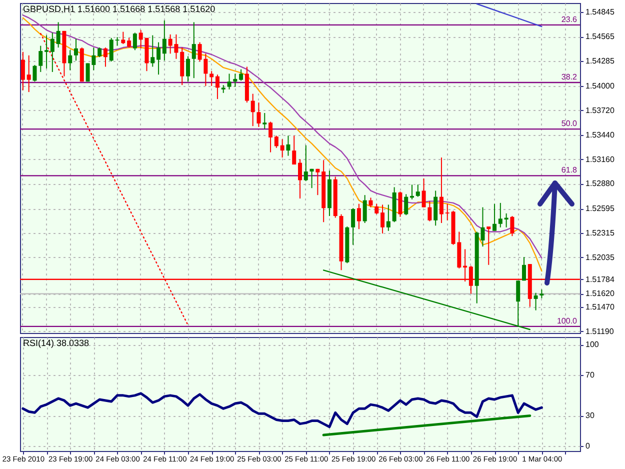 Image resolution: width=625 pixels, height=469 pixels. I want to click on y-tick-label: 1.54845, so click(600, 12).